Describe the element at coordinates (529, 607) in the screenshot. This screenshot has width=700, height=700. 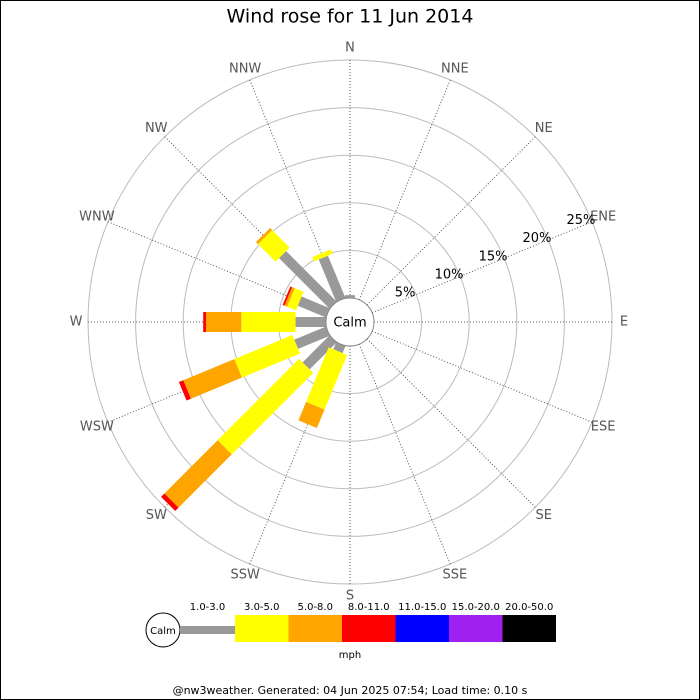
I see `legend-label: 20.0-50.0` at that location.